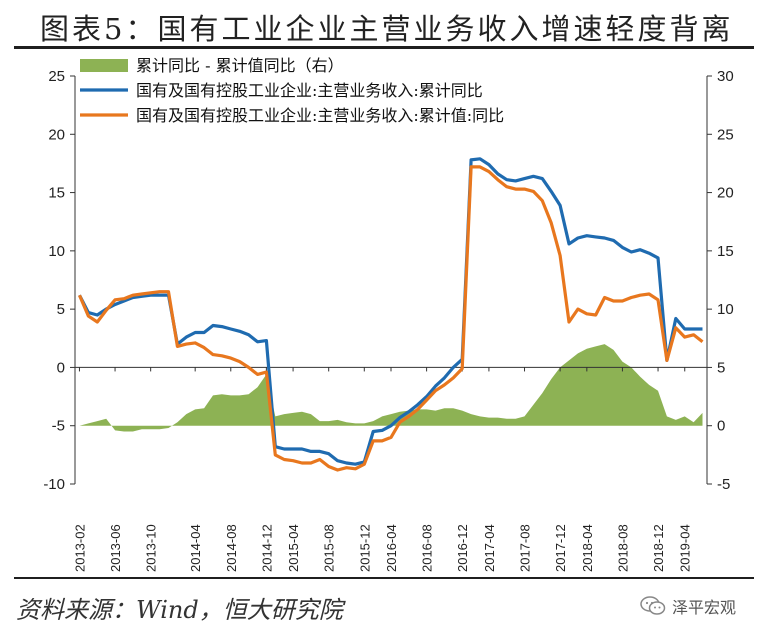 Image resolution: width=770 pixels, height=630 pixels. Describe the element at coordinates (54, 484) in the screenshot. I see `y-left-tick-label: -10` at that location.